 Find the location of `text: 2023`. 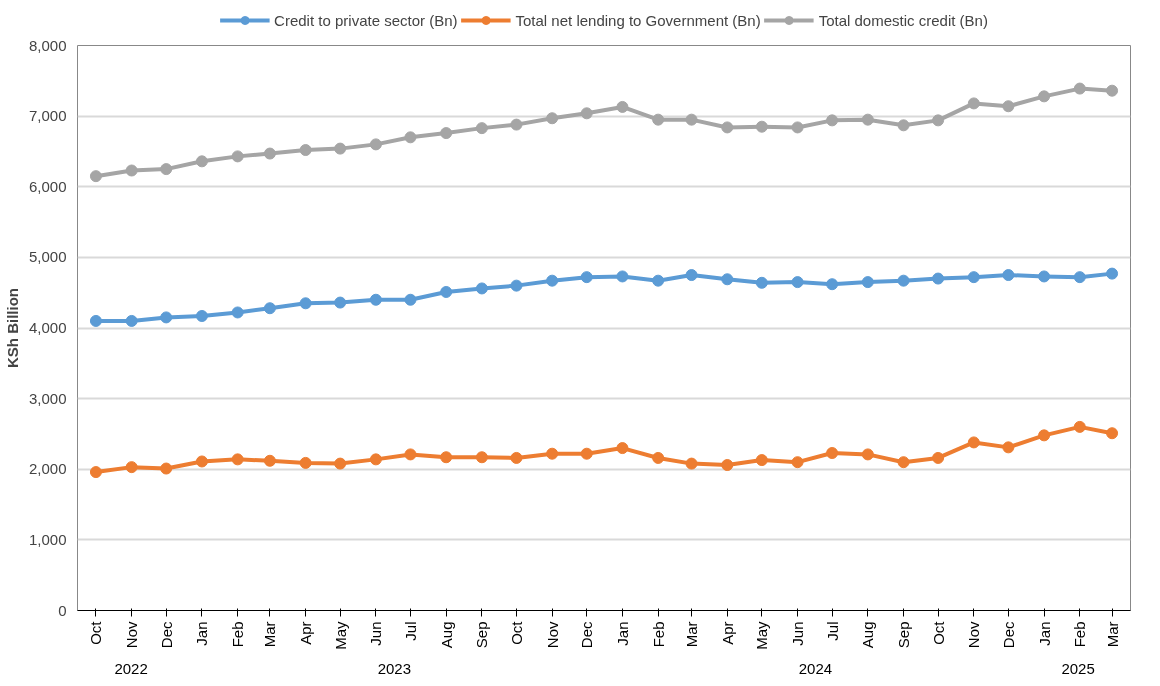

text: 2023 is located at coordinates (394, 668).